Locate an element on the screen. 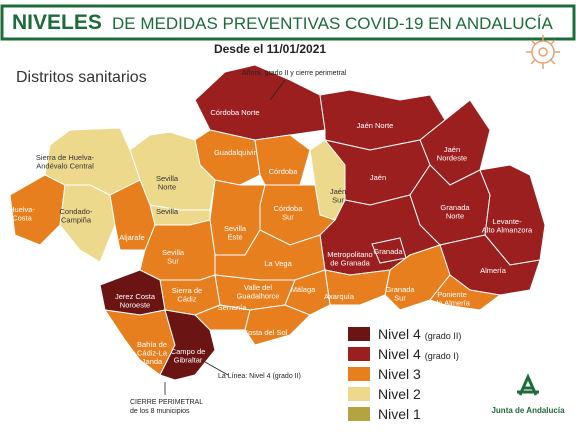  district-label: Jerez Costa is located at coordinates (135, 296).